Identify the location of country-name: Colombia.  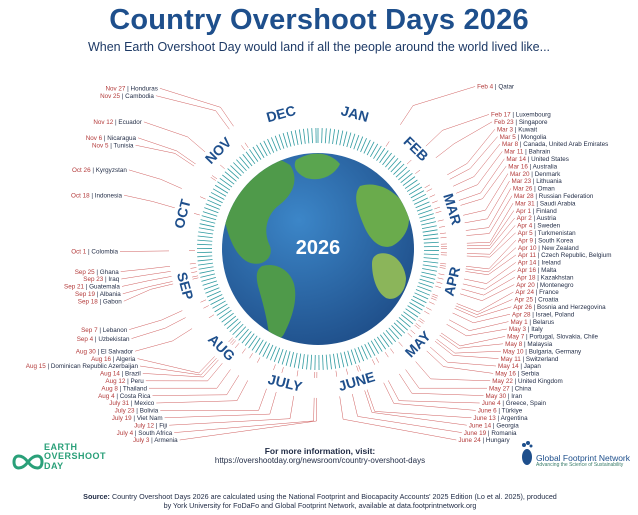
(104, 252).